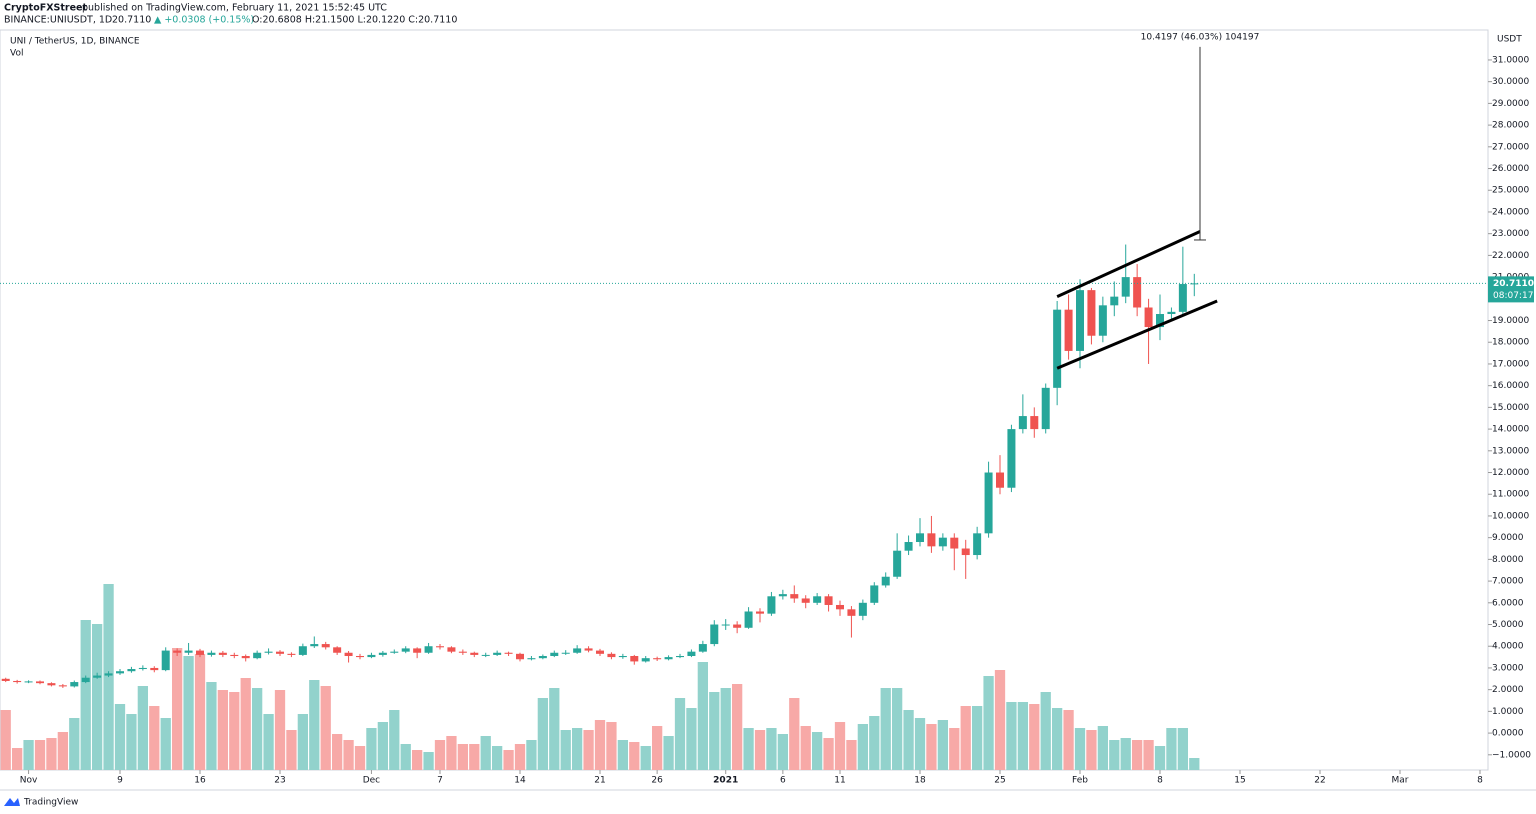 Image resolution: width=1536 pixels, height=814 pixels. I want to click on y-tick-label: 29.0000, so click(1510, 104).